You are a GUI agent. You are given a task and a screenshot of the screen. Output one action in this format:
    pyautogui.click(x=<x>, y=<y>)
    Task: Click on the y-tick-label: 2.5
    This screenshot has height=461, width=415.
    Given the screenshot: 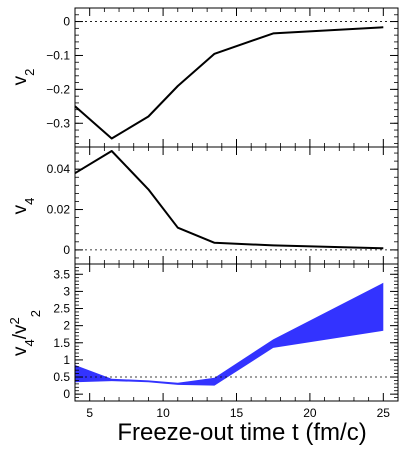 What is the action you would take?
    pyautogui.click(x=61, y=309)
    